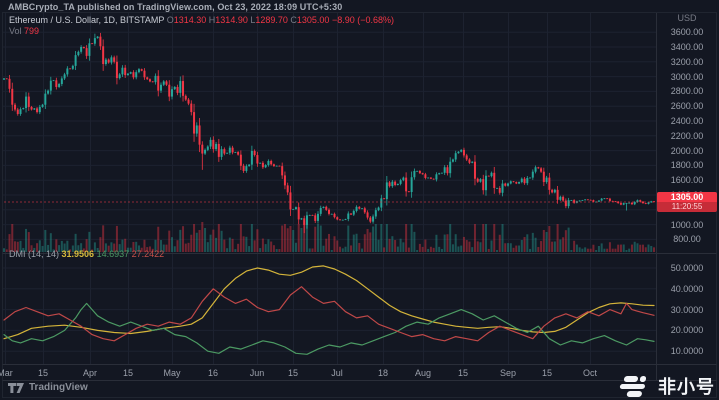 The image size is (719, 400). I want to click on tradingview-logo-icon, so click(16, 387).